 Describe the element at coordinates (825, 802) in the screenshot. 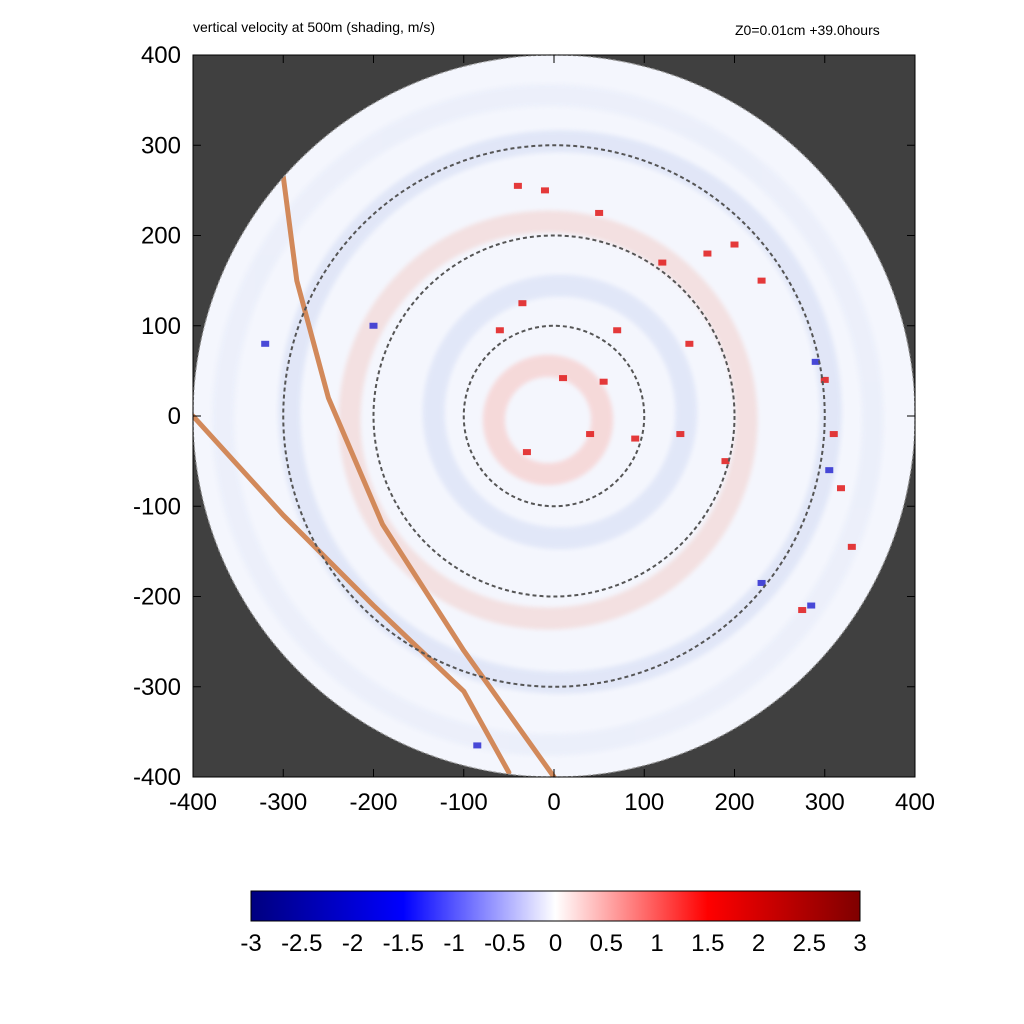

I see `x-tick-label: 300` at that location.